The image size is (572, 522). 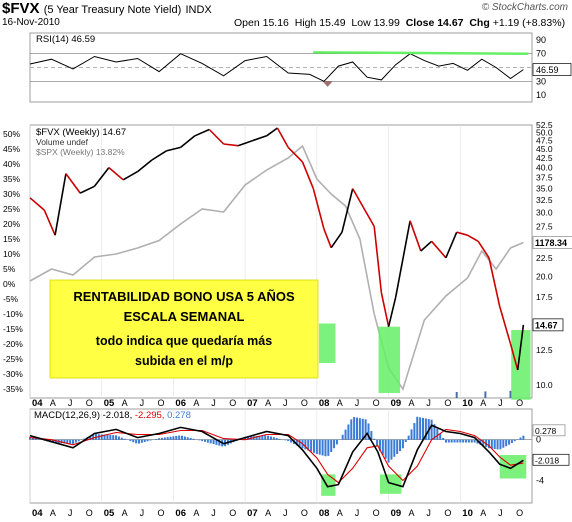 I want to click on price-right-tick-label: 22.5, so click(x=544, y=258).